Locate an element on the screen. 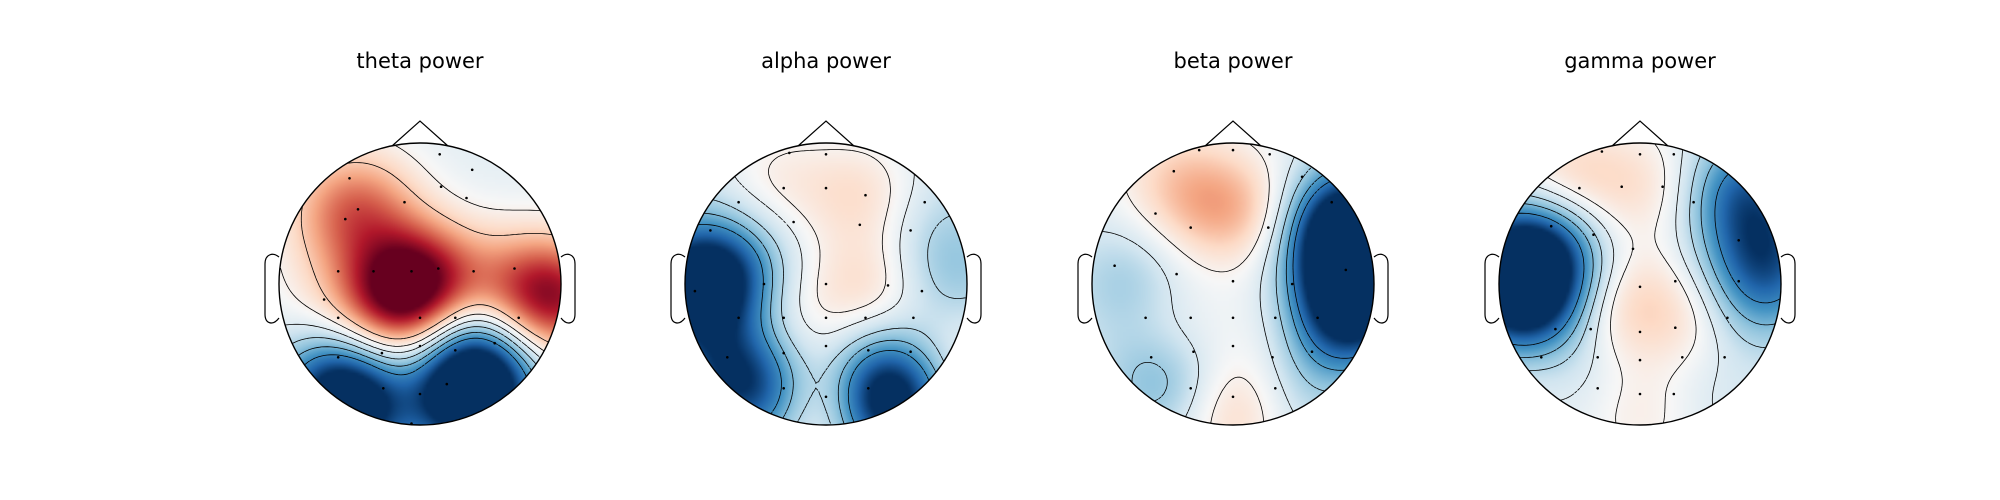  topomap-panel: alpha power is located at coordinates (826, 237).